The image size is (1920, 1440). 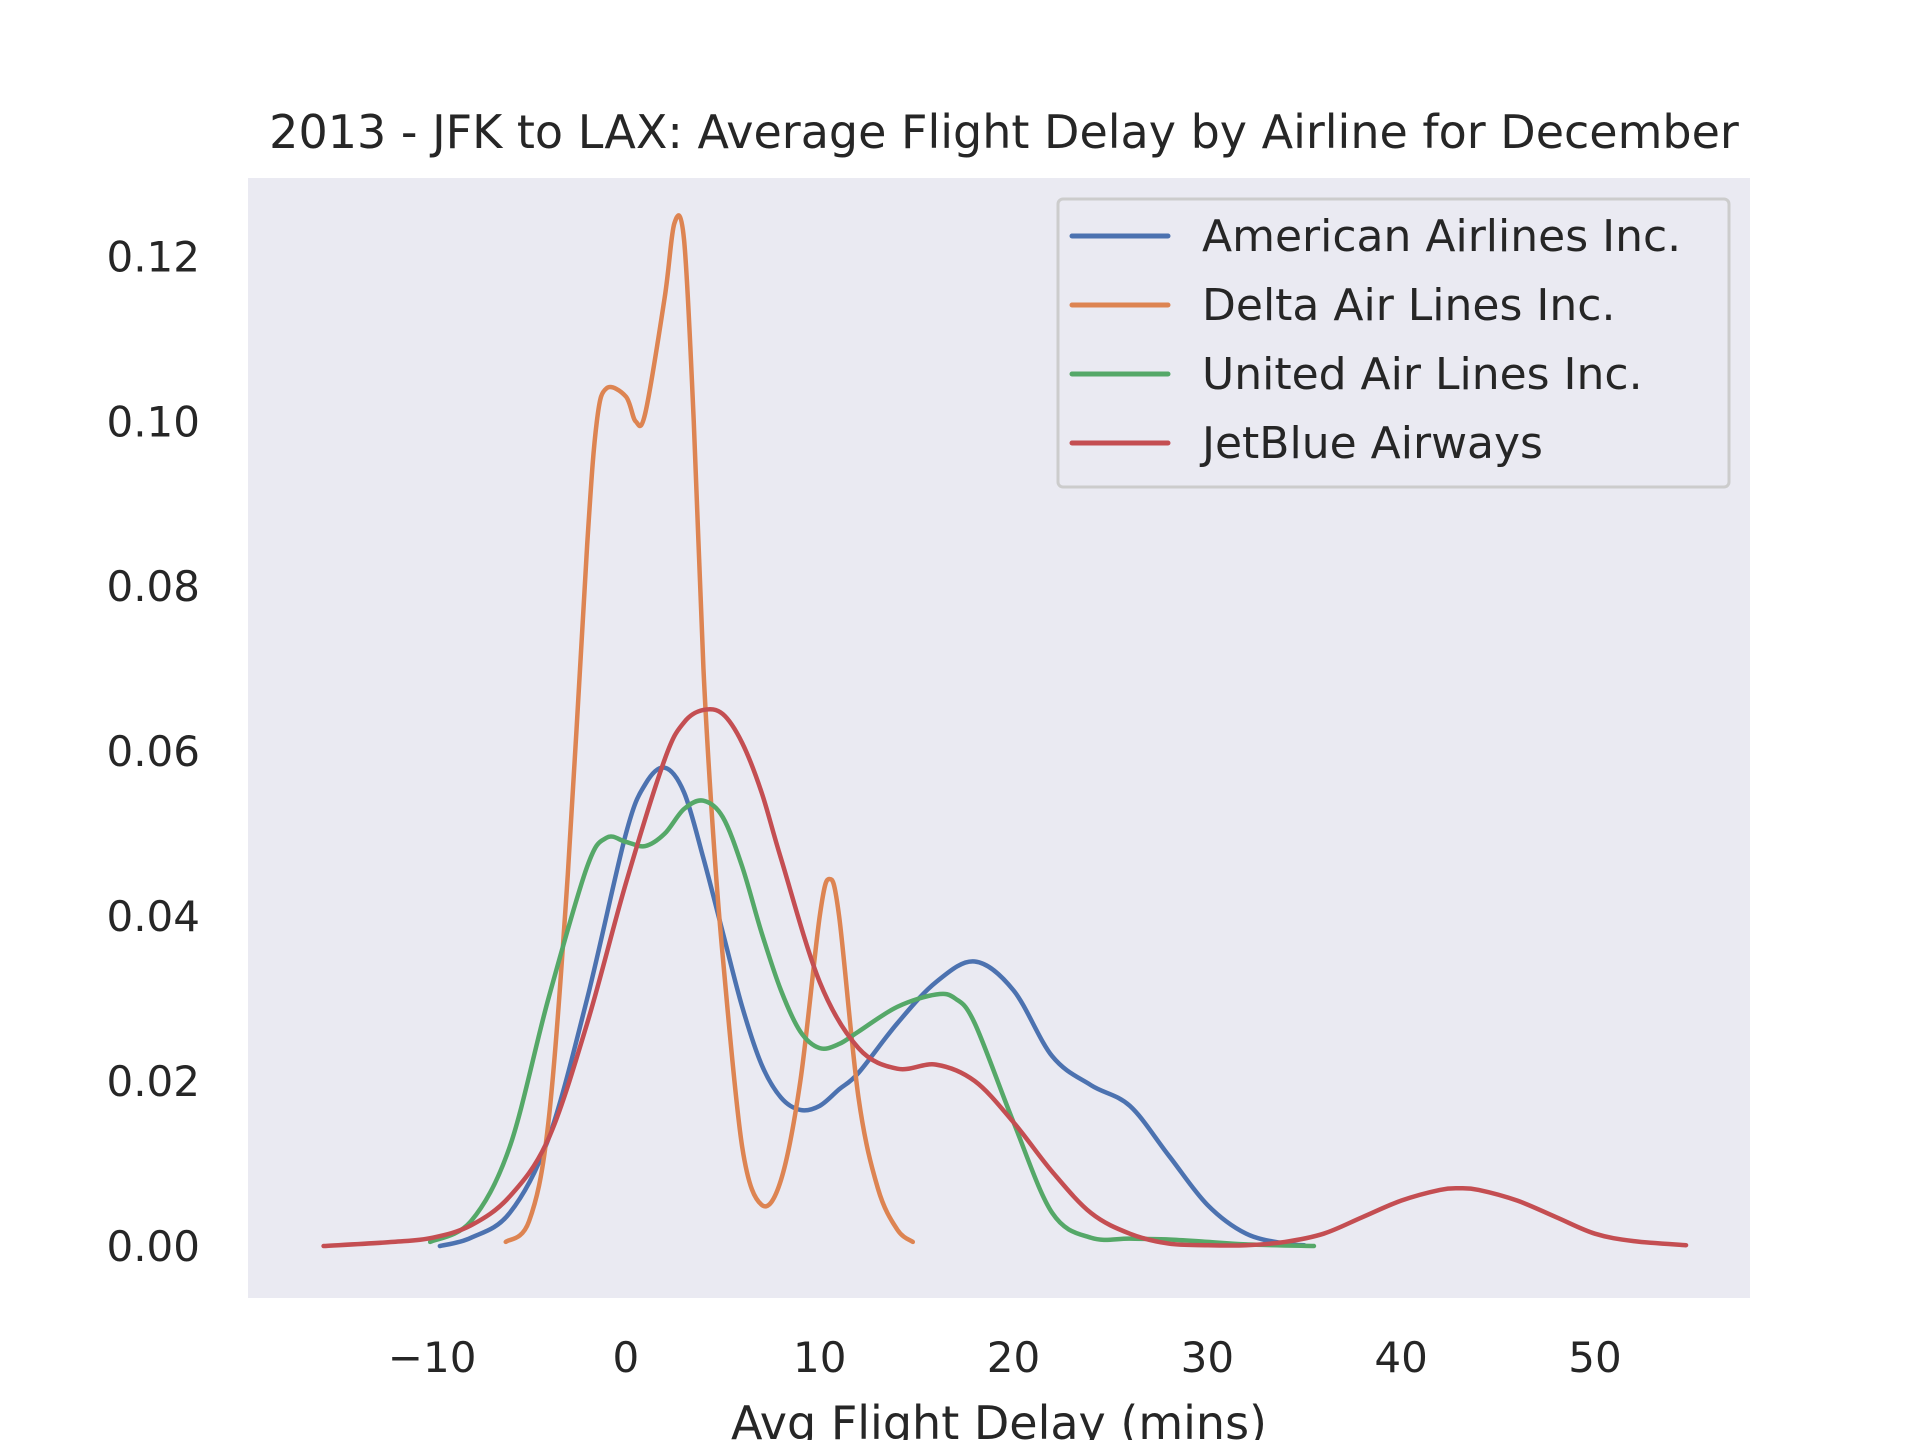 I want to click on y-tick-label: 0.06, so click(x=153, y=751).